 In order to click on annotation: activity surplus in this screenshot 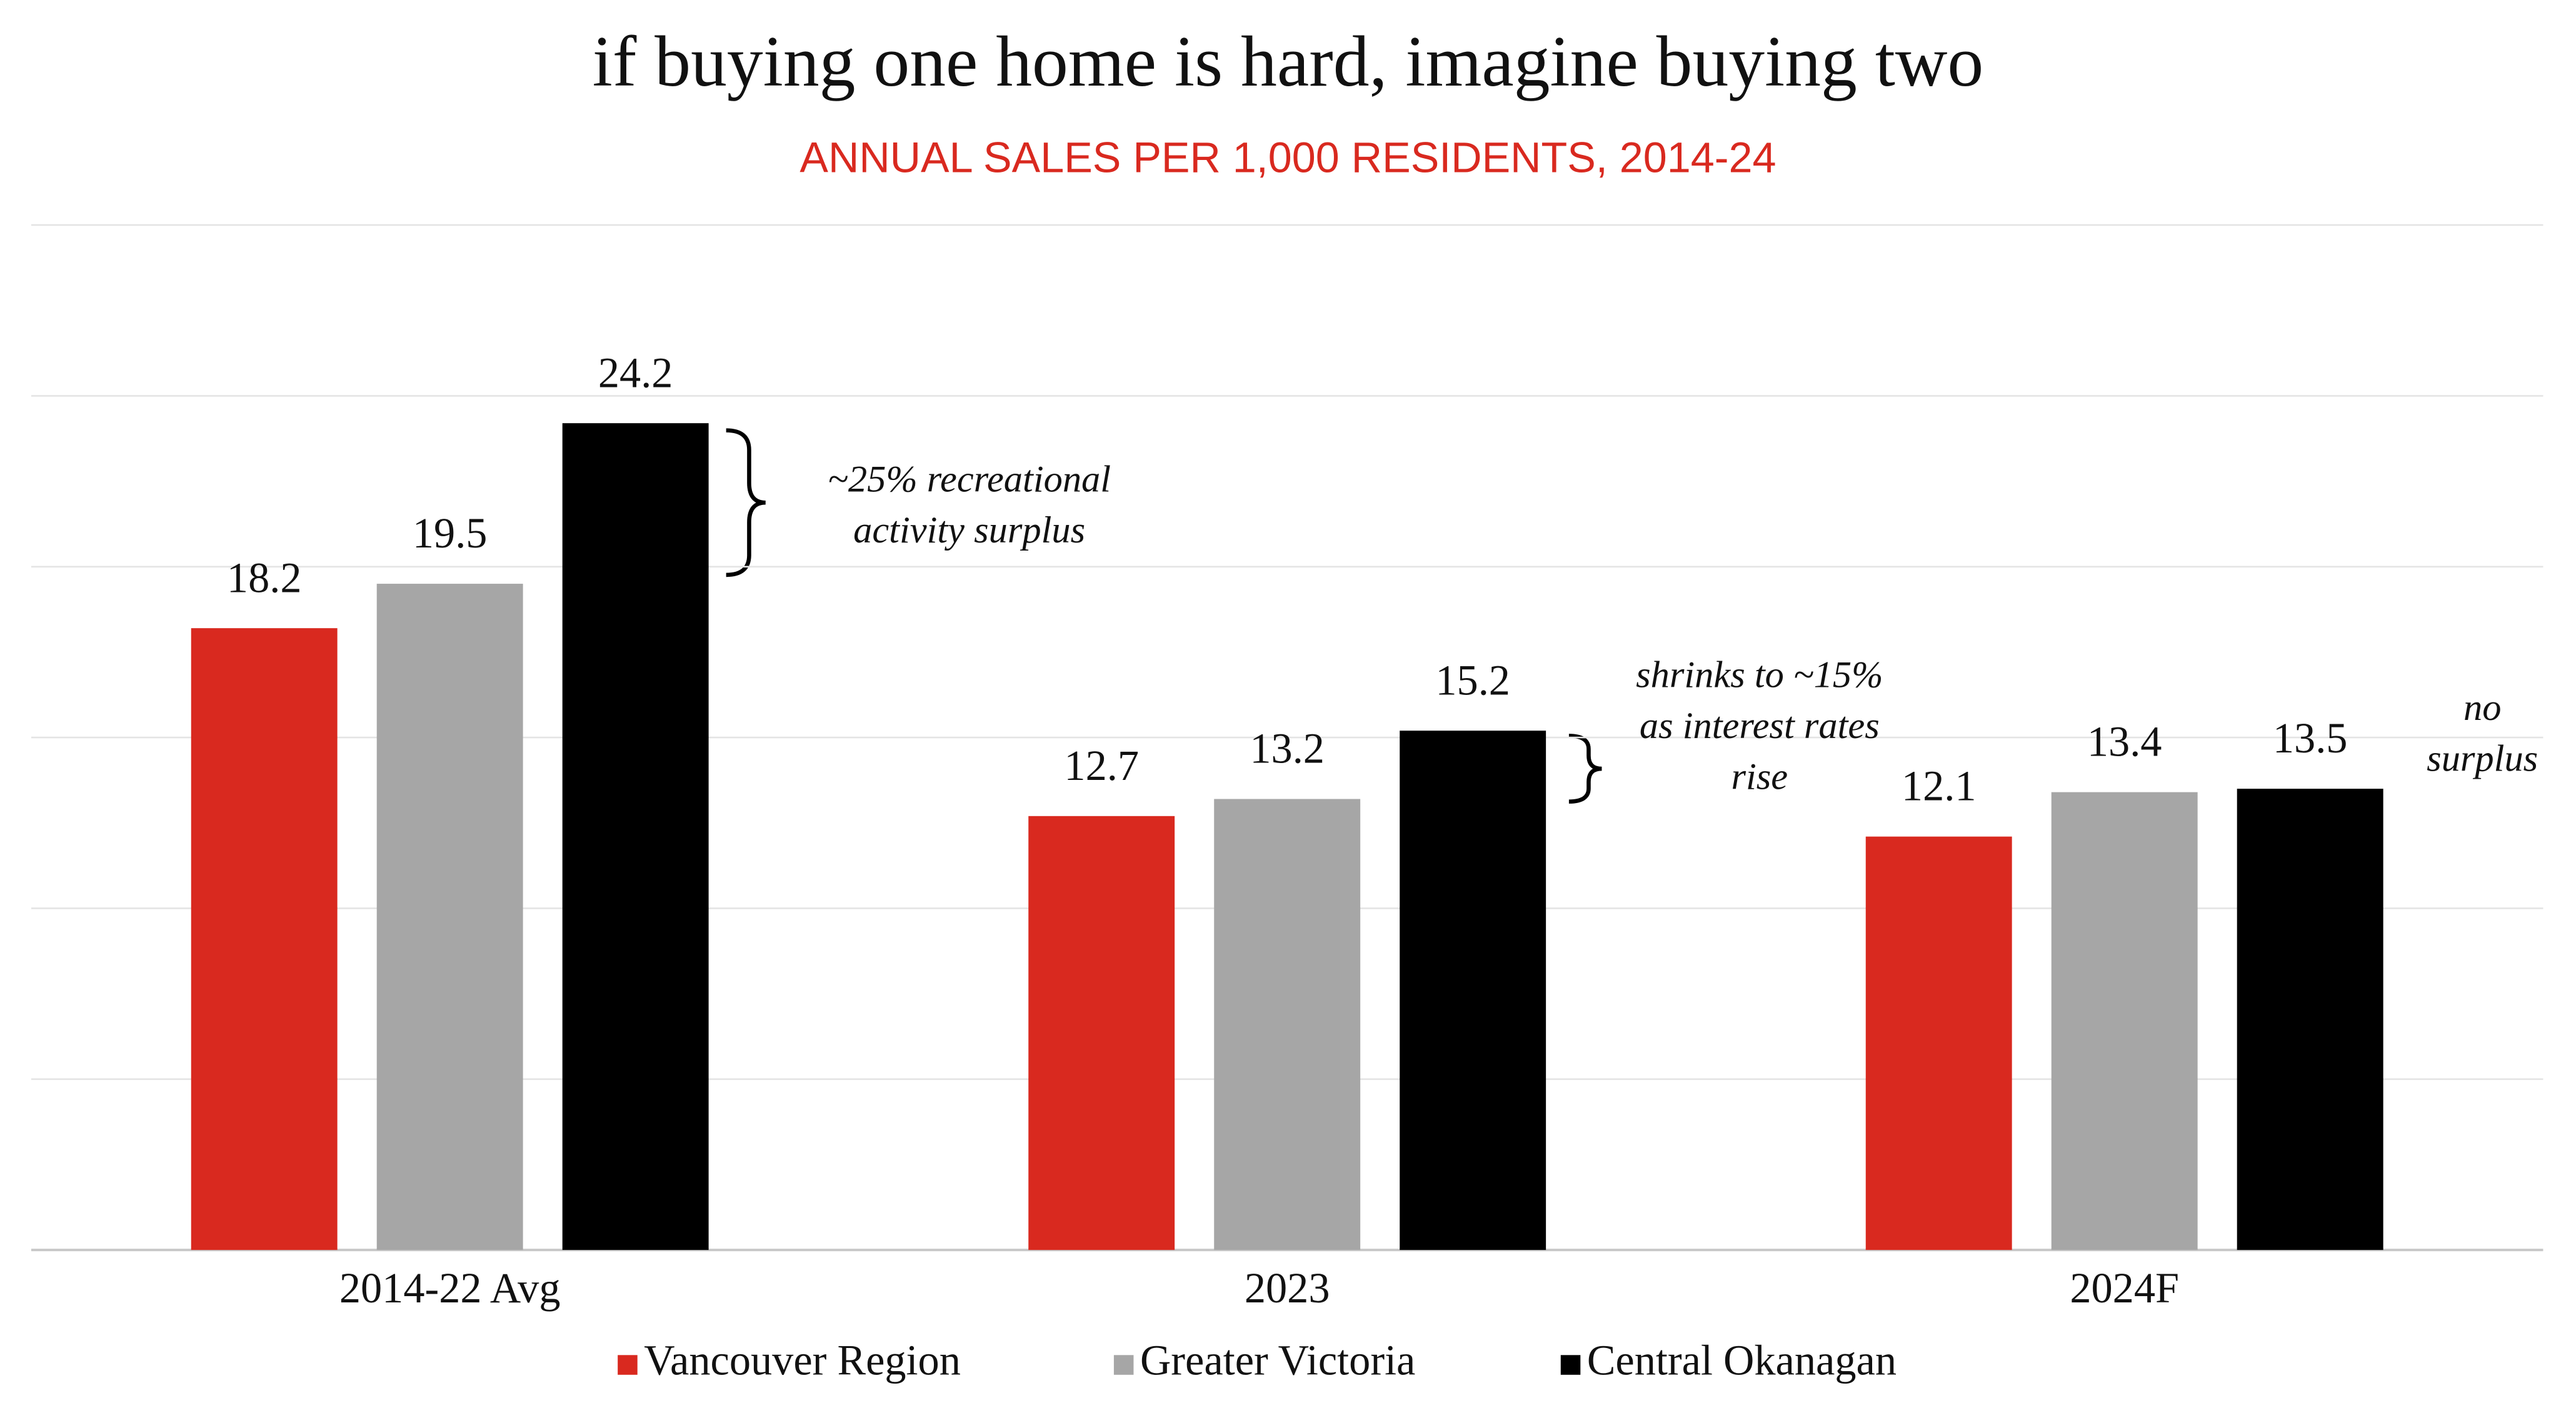, I will do `click(969, 530)`.